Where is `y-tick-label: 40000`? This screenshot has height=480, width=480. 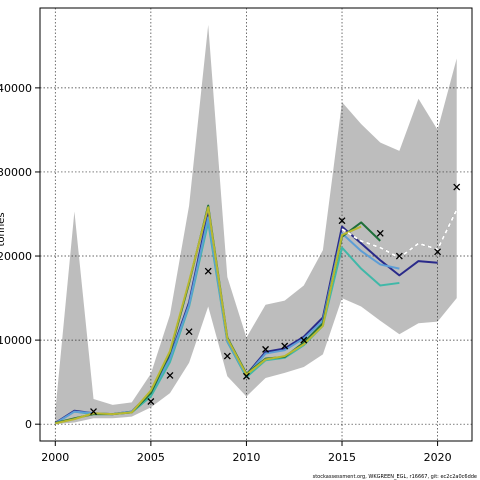 y-tick-label: 40000 is located at coordinates (16, 88).